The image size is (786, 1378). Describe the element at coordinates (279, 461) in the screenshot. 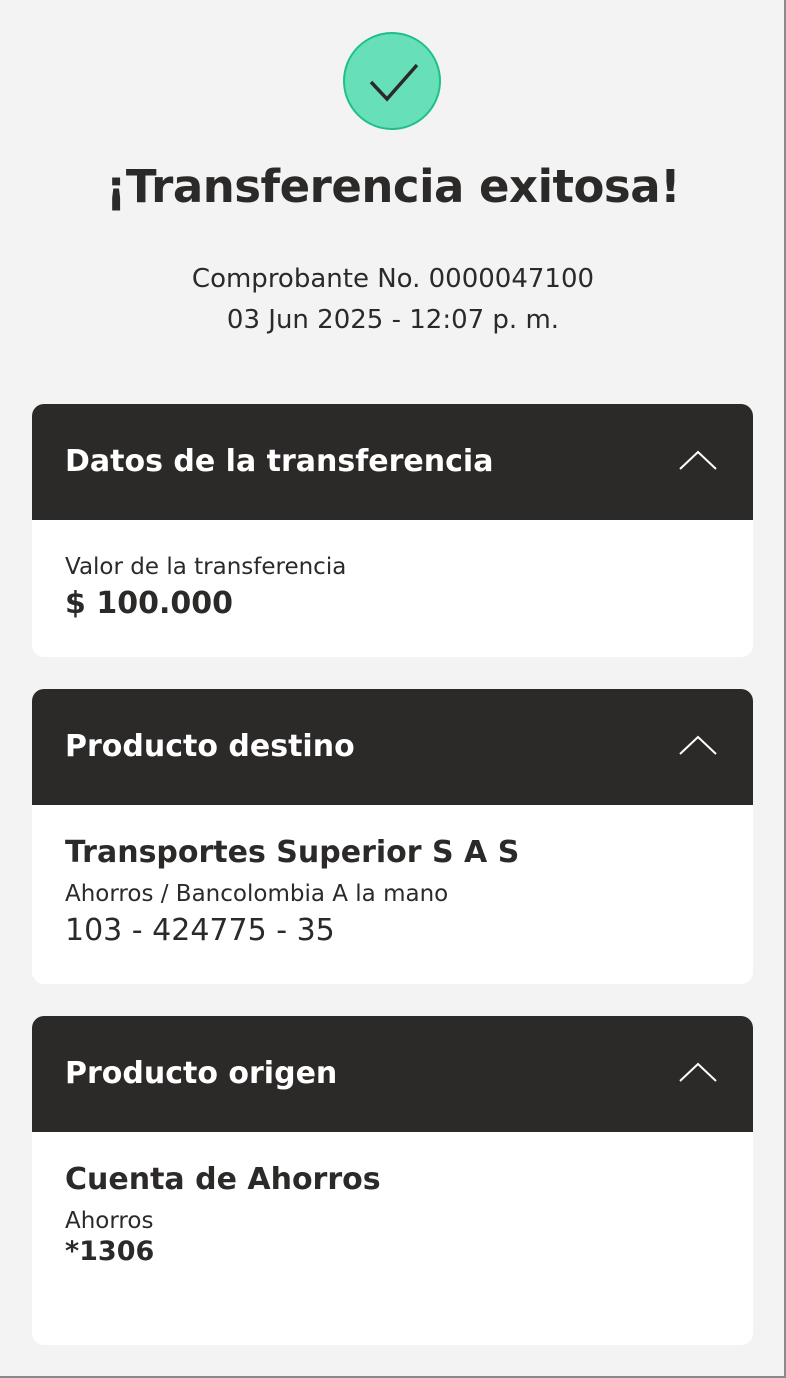

I see `section-title: Datos de la transferencia` at that location.